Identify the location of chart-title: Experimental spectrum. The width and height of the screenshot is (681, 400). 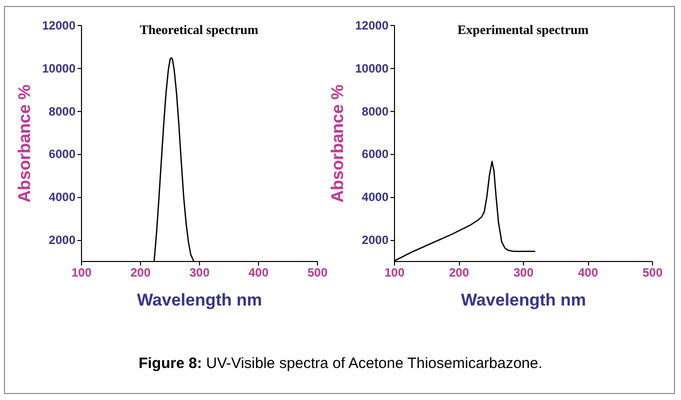
(523, 29).